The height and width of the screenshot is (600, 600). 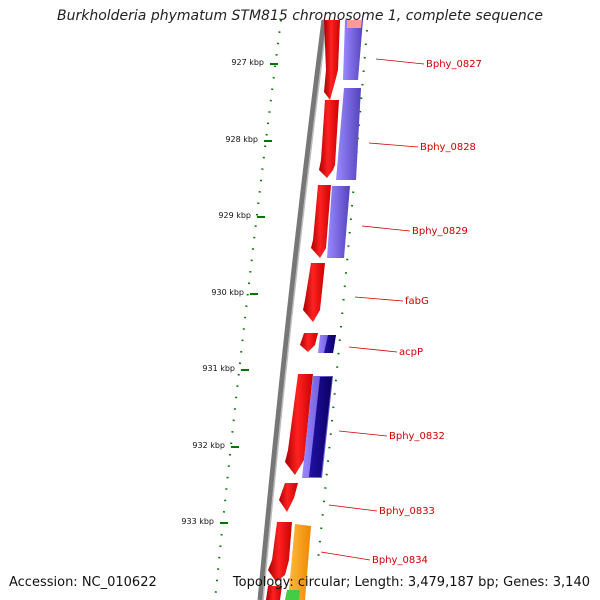 I want to click on gene-arrow-acpP, so click(x=309, y=342).